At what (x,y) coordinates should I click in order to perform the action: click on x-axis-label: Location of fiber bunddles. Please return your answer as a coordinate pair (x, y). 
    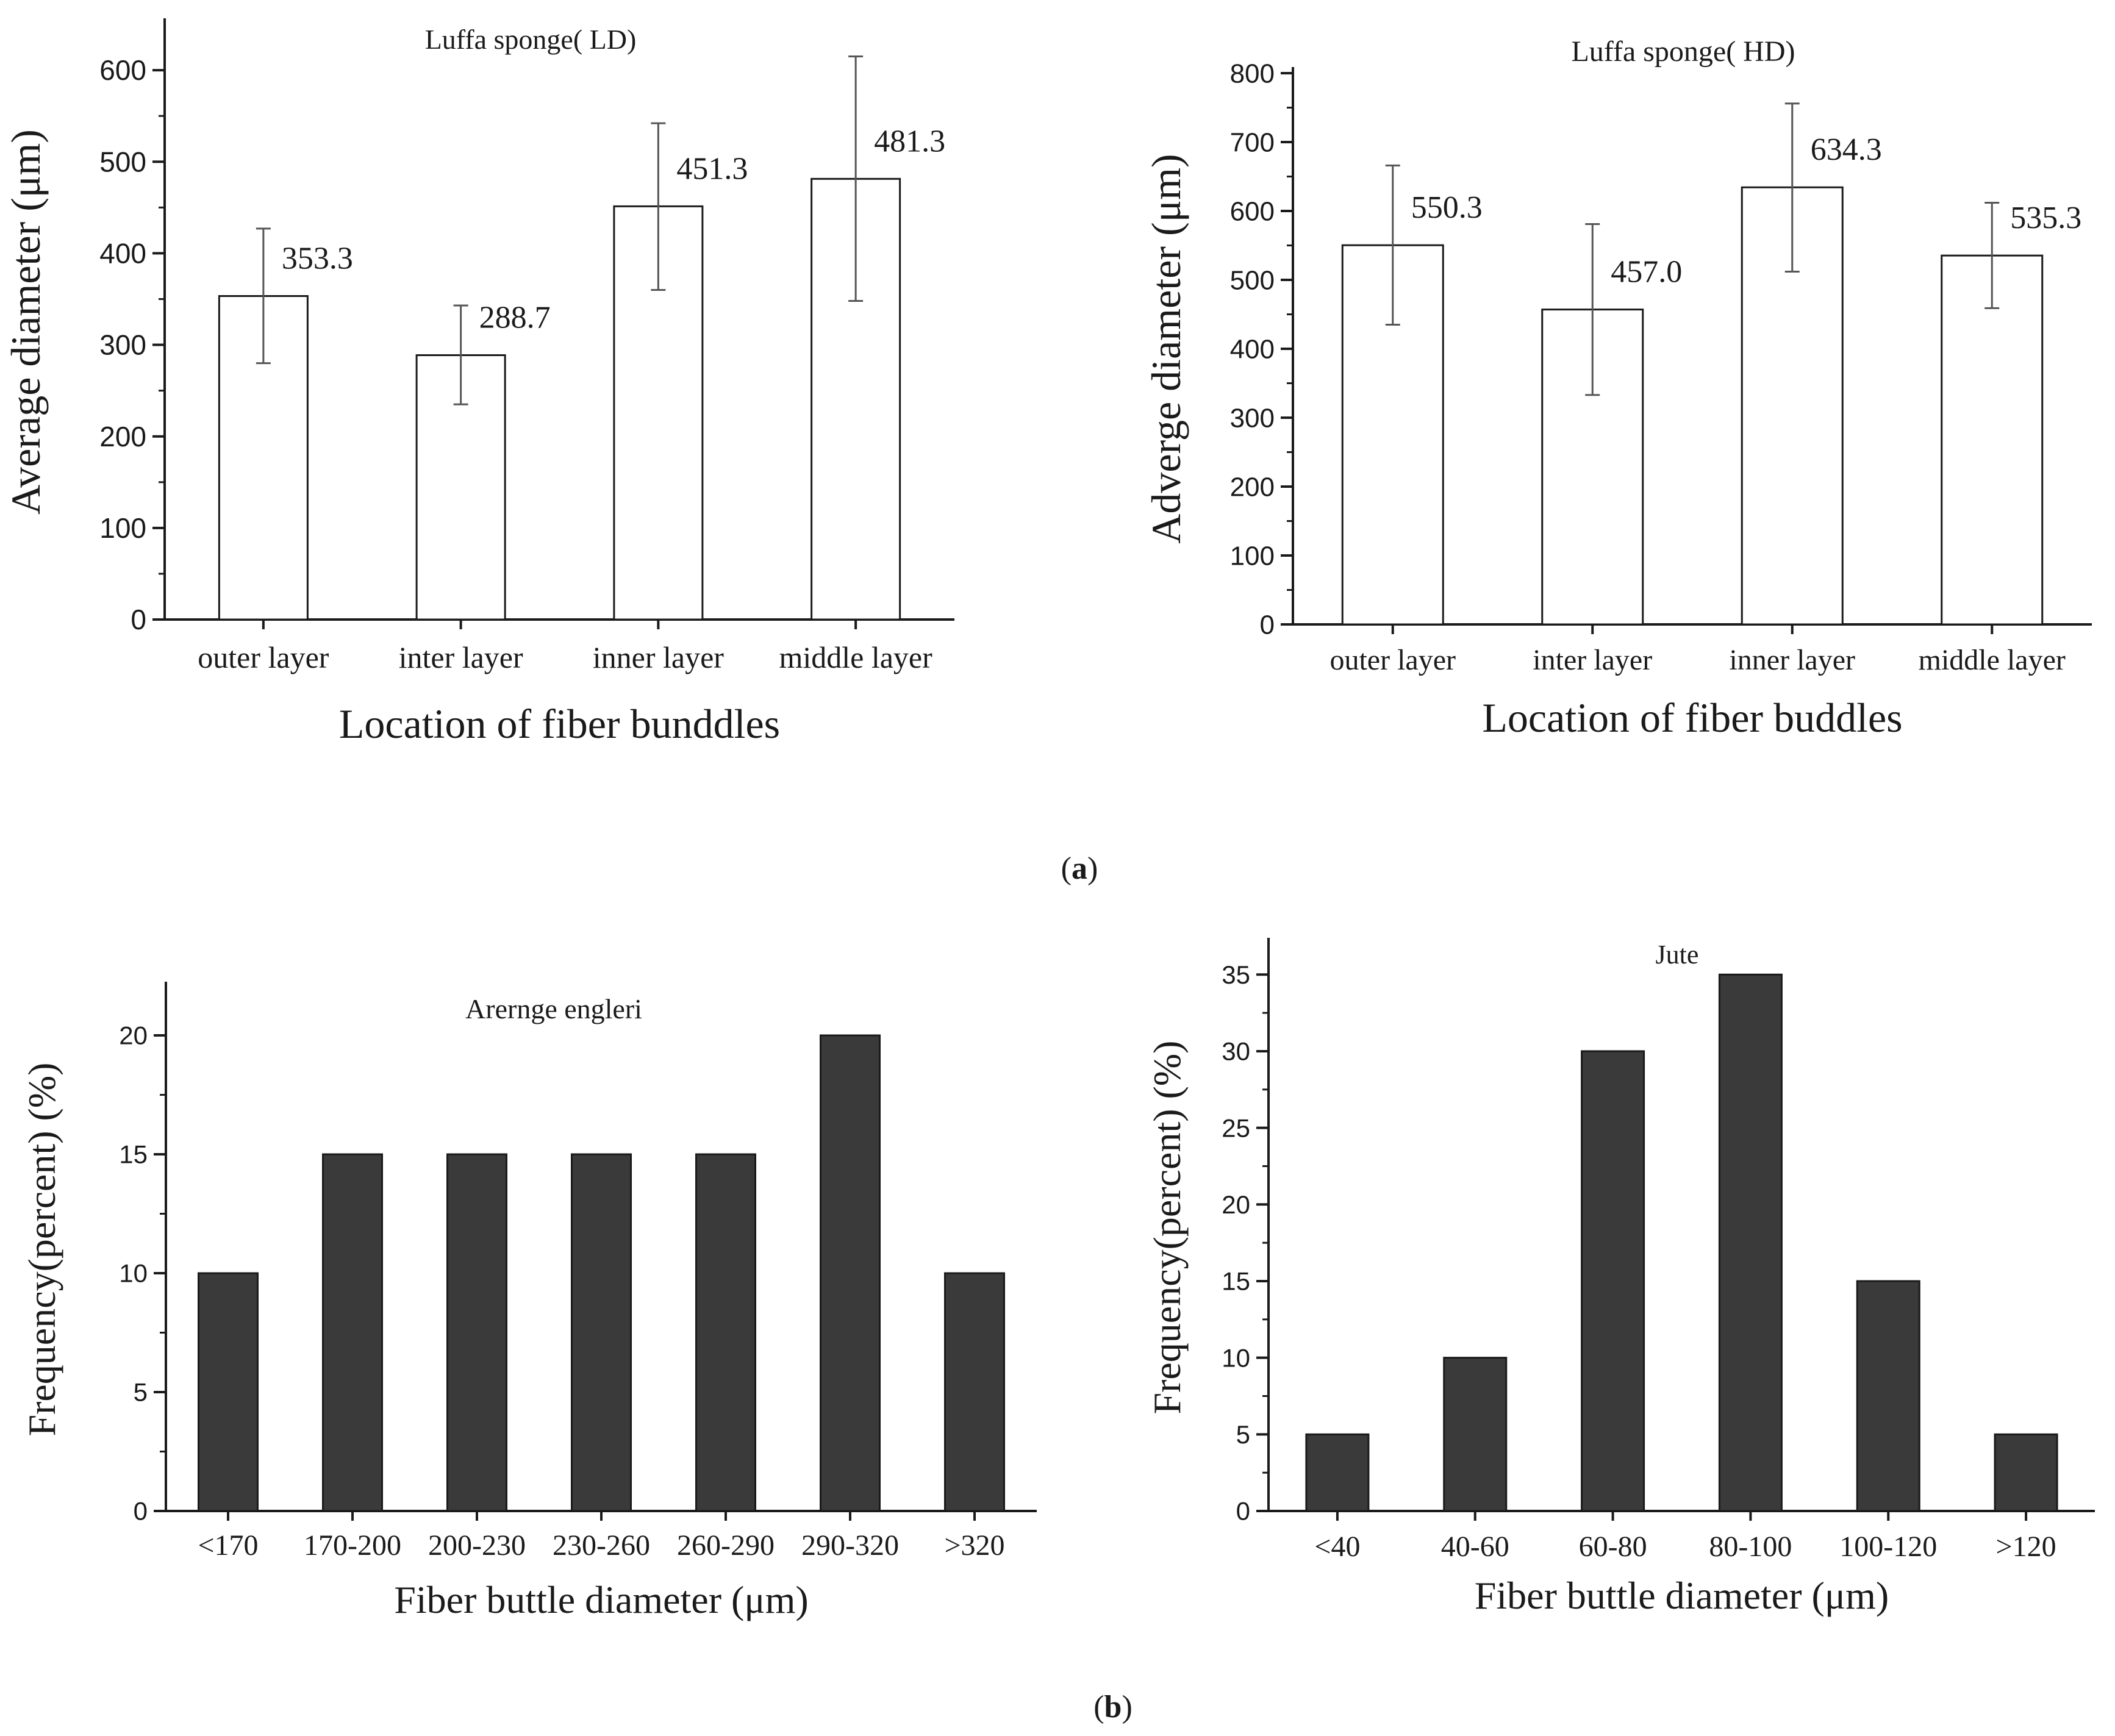
    Looking at the image, I should click on (559, 724).